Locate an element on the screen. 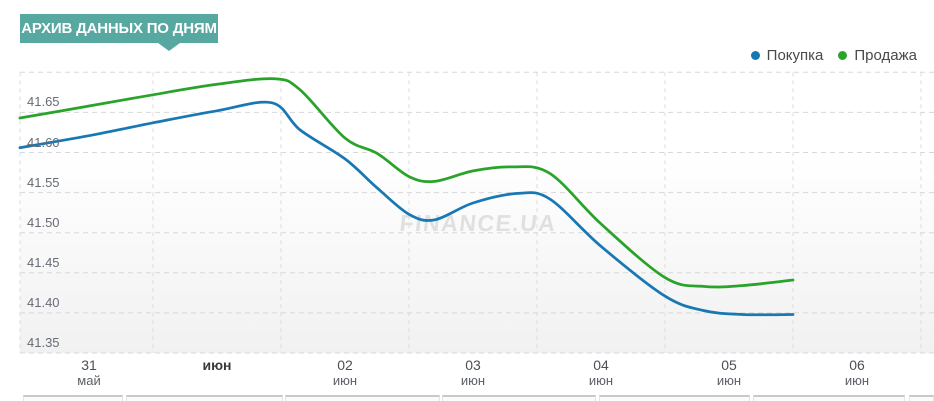  archive-title-label: АРХИВ ДАННЫХ ПО ДНЯМ is located at coordinates (119, 28).